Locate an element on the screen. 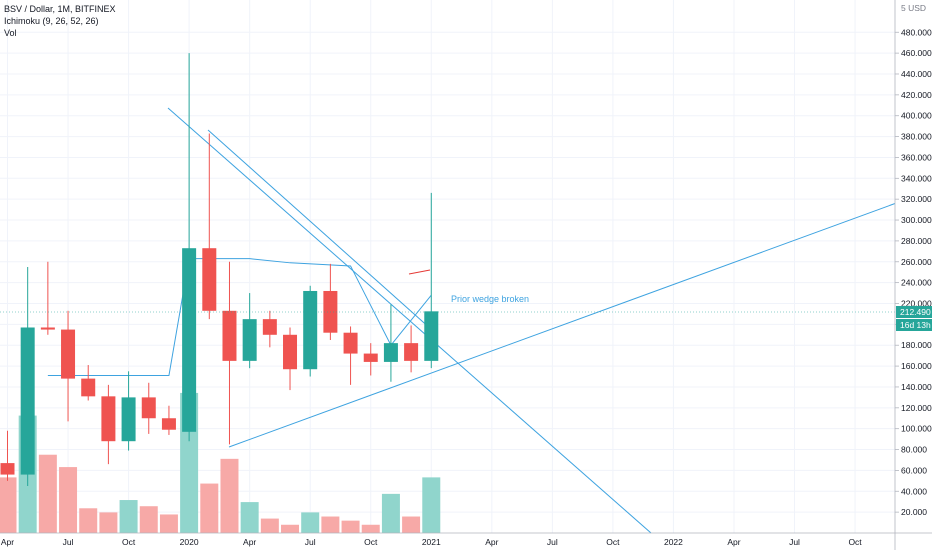 This screenshot has width=932, height=550. y-tick-label: 380.000 is located at coordinates (916, 137).